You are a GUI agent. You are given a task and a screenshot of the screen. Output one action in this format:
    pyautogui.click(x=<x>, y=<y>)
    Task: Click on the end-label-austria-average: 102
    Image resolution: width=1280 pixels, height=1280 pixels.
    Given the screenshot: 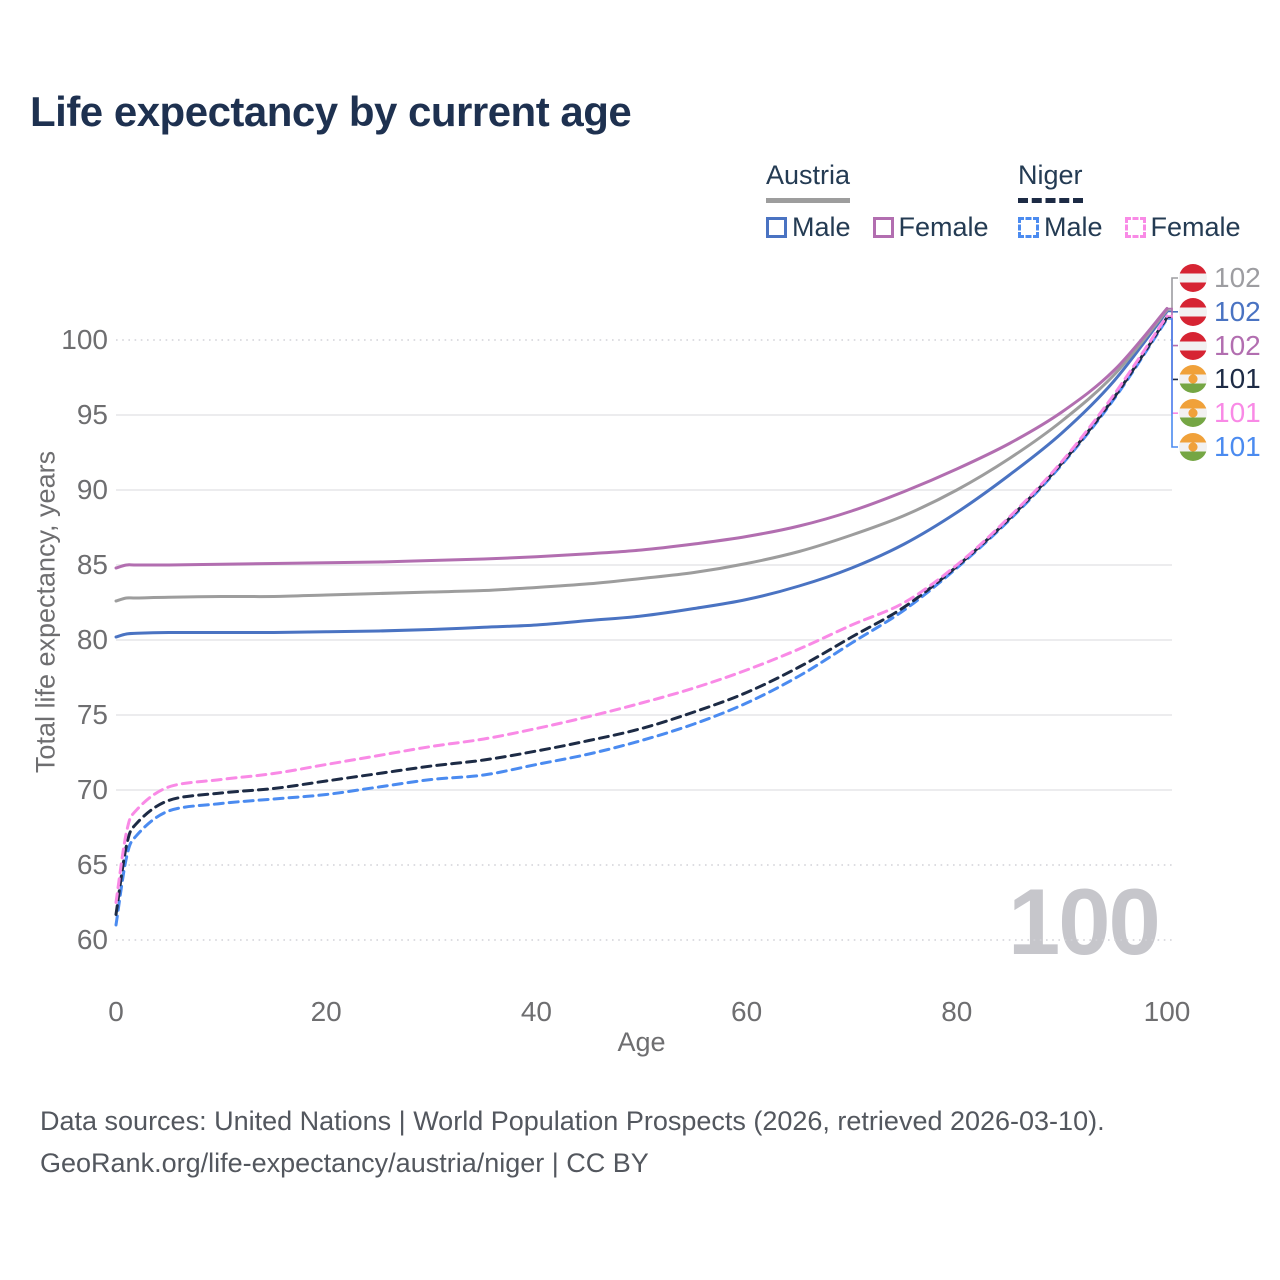 What is the action you would take?
    pyautogui.click(x=1220, y=278)
    